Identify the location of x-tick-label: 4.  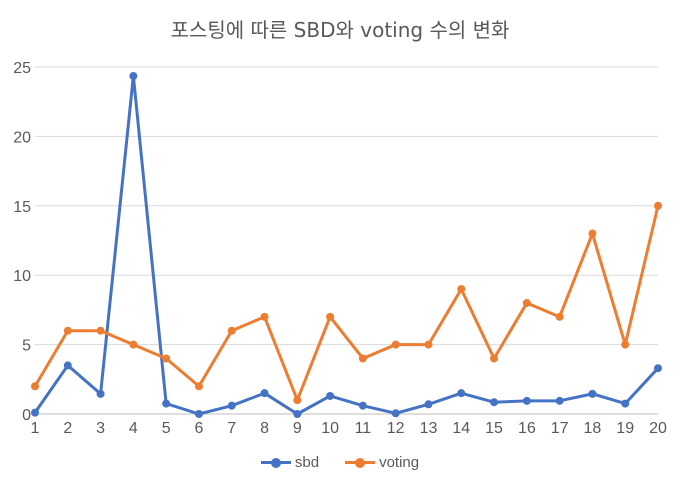
(133, 428).